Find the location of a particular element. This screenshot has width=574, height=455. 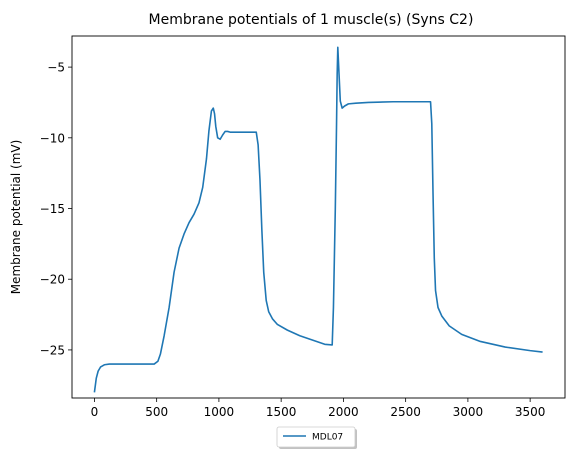

x-tick-label: 1500 is located at coordinates (281, 412).